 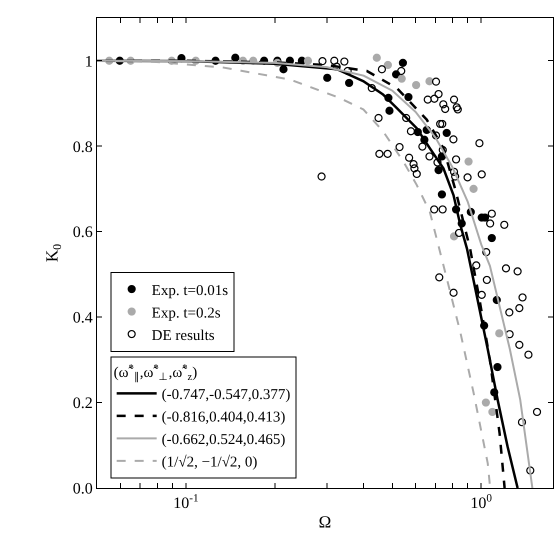 What do you see at coordinates (481, 502) in the screenshot?
I see `x-tick-label: 10$^{0}$` at bounding box center [481, 502].